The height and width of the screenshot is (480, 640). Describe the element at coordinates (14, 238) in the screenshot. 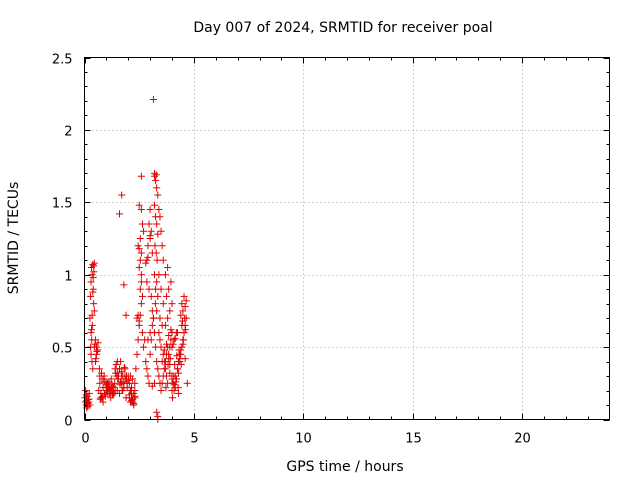

I see `y-axis-label: SRMTID / TECUs` at that location.